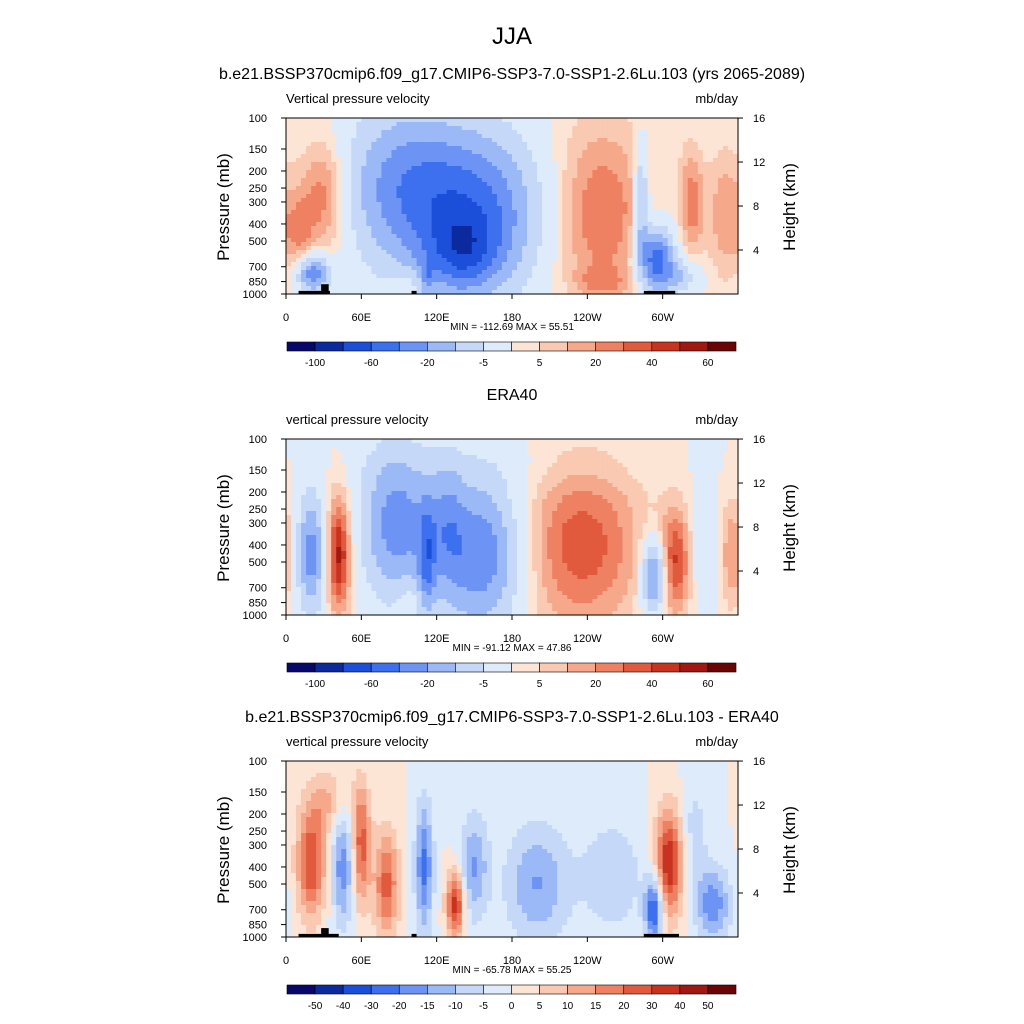  Describe the element at coordinates (258, 189) in the screenshot. I see `y-tick-label: 250` at that location.